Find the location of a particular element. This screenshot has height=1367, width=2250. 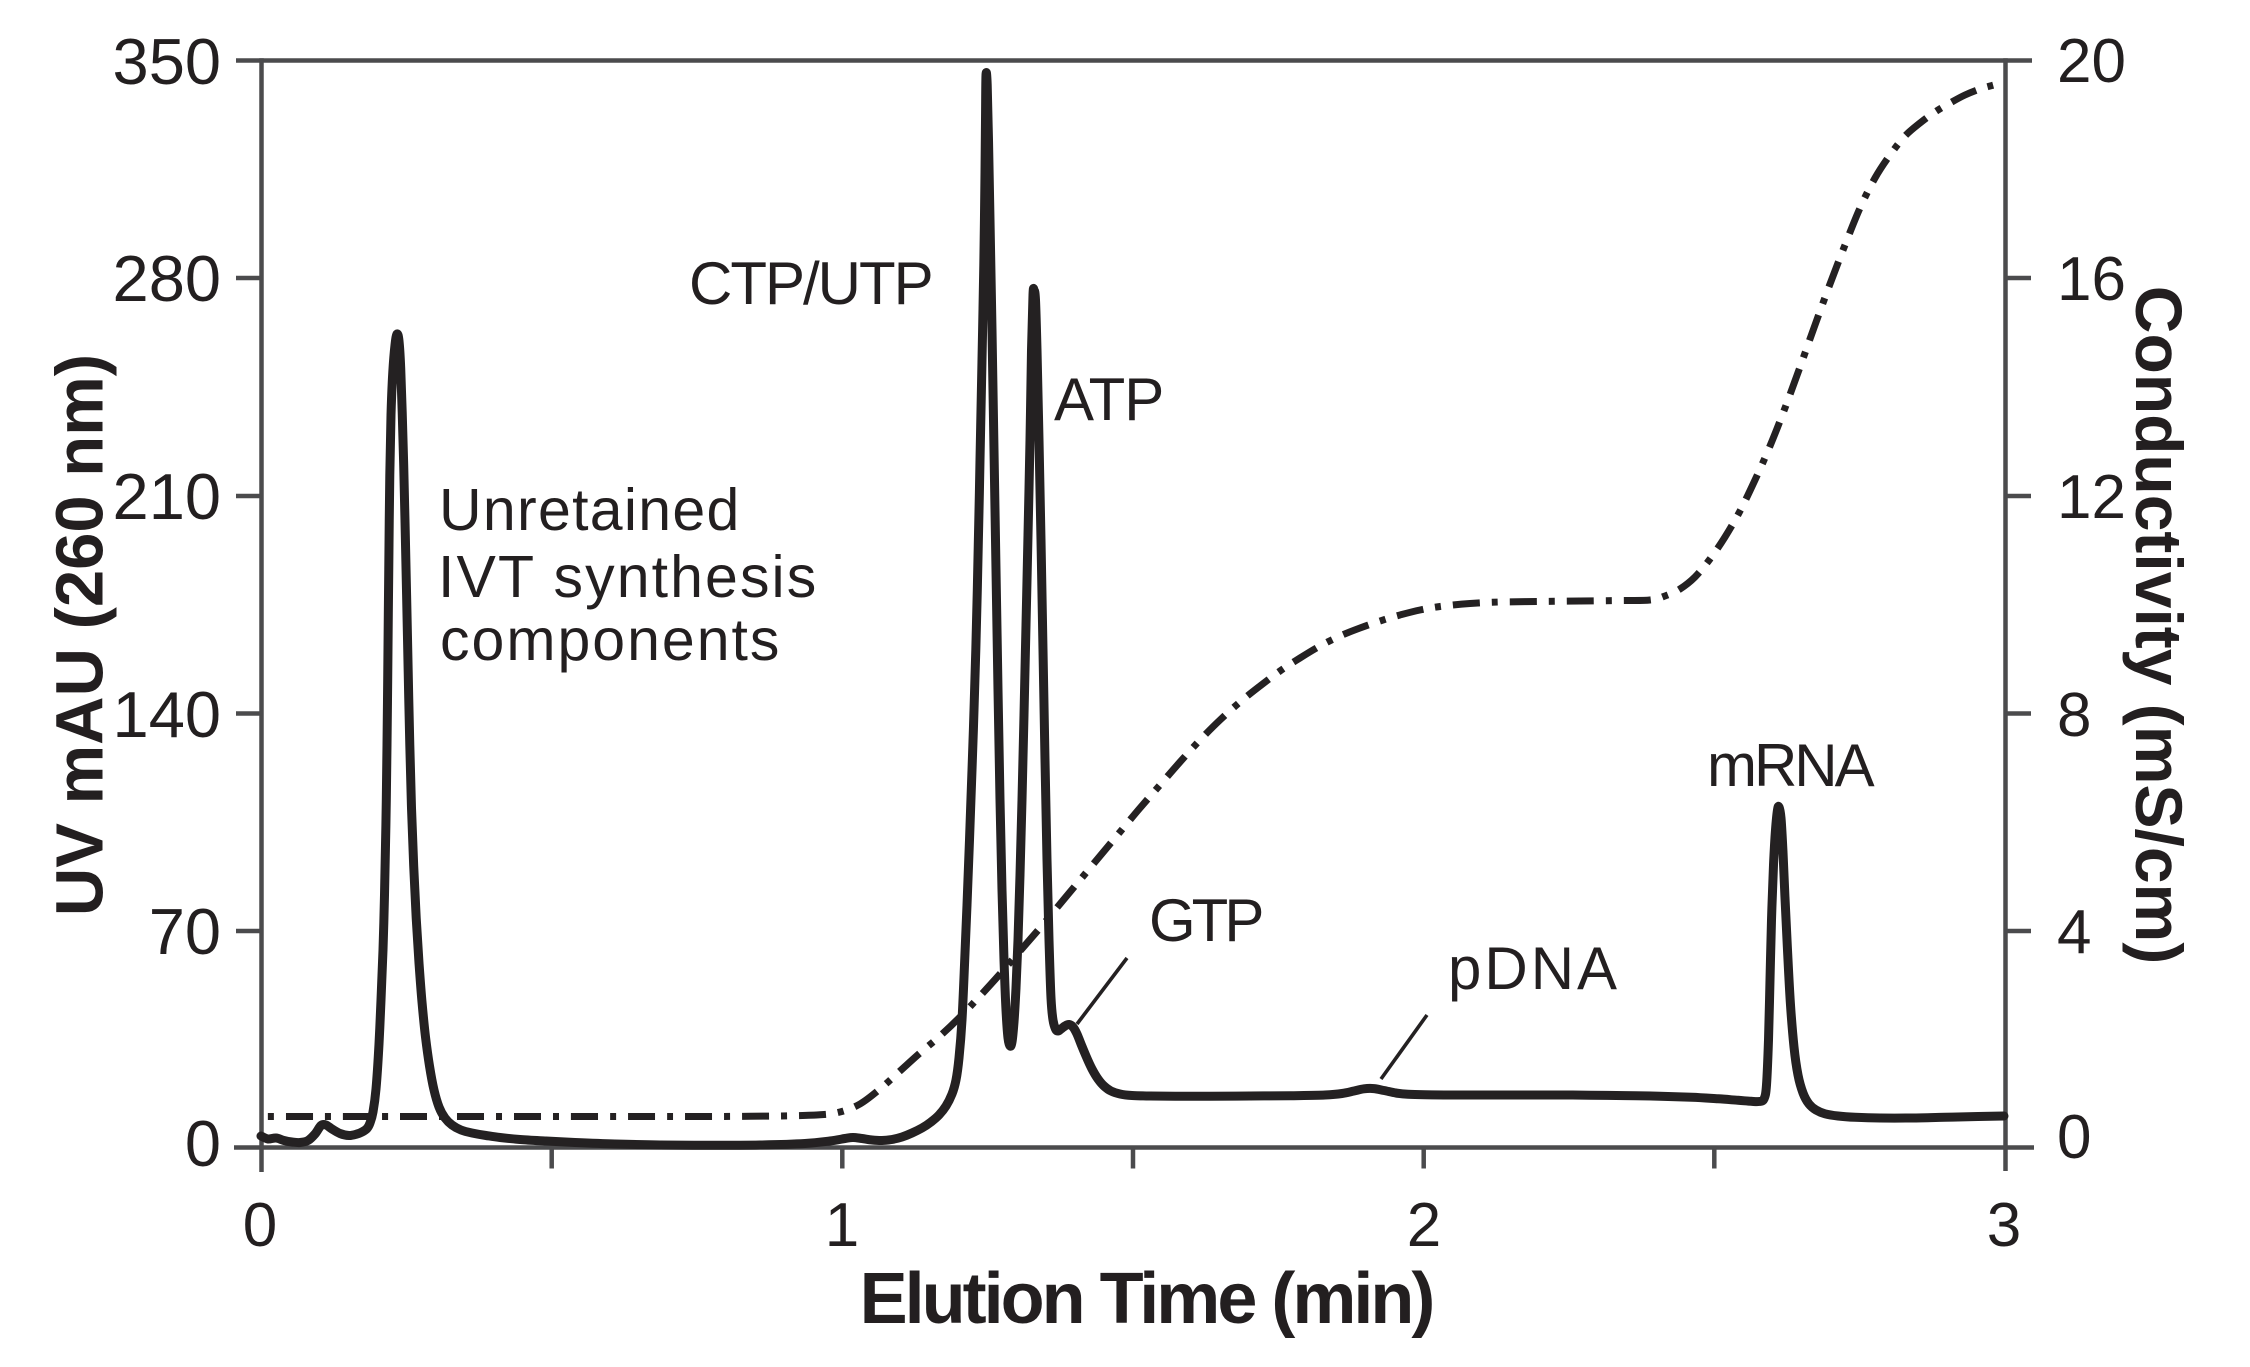

svg-text: 12 is located at coordinates (2091, 497).